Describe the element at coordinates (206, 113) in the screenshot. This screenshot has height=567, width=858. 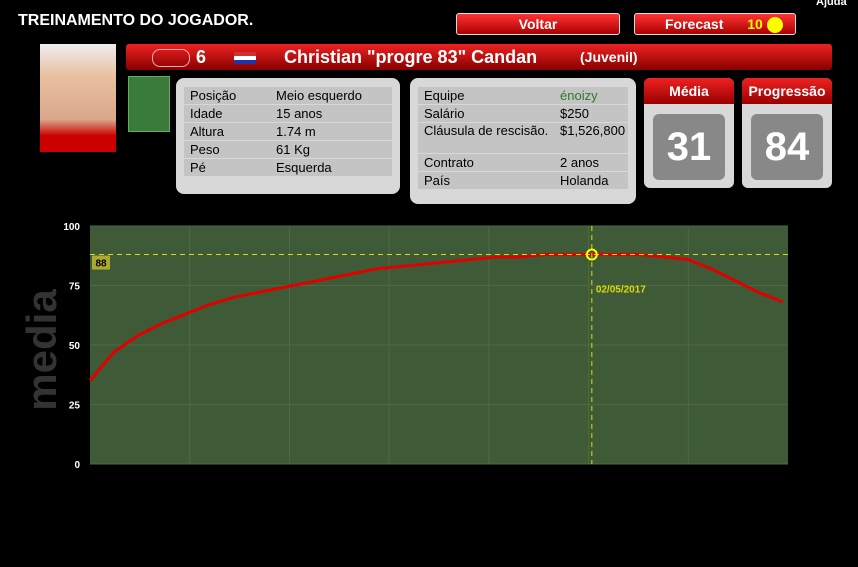
I see `info-label: Idade` at that location.